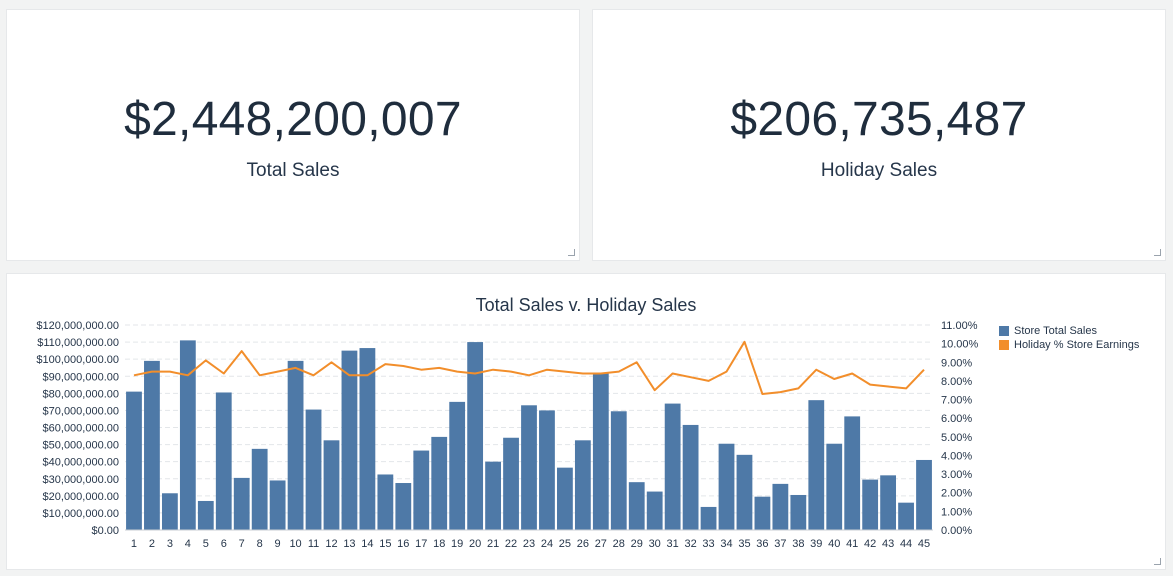 Image resolution: width=1173 pixels, height=576 pixels. What do you see at coordinates (956, 363) in the screenshot?
I see `y2-axis-tick-label: 9.00%` at bounding box center [956, 363].